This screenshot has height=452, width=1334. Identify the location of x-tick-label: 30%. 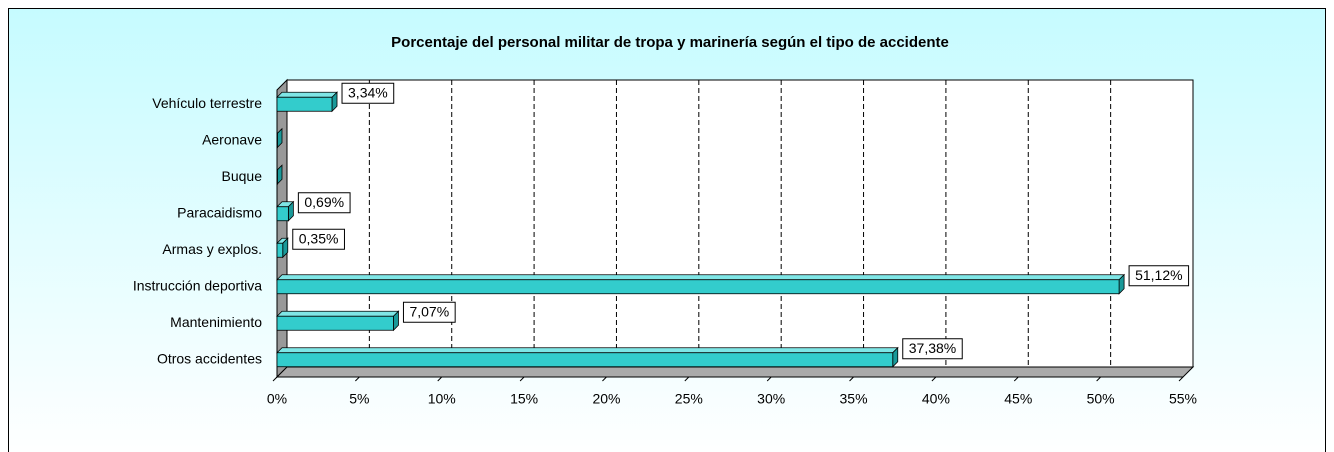
(771, 399).